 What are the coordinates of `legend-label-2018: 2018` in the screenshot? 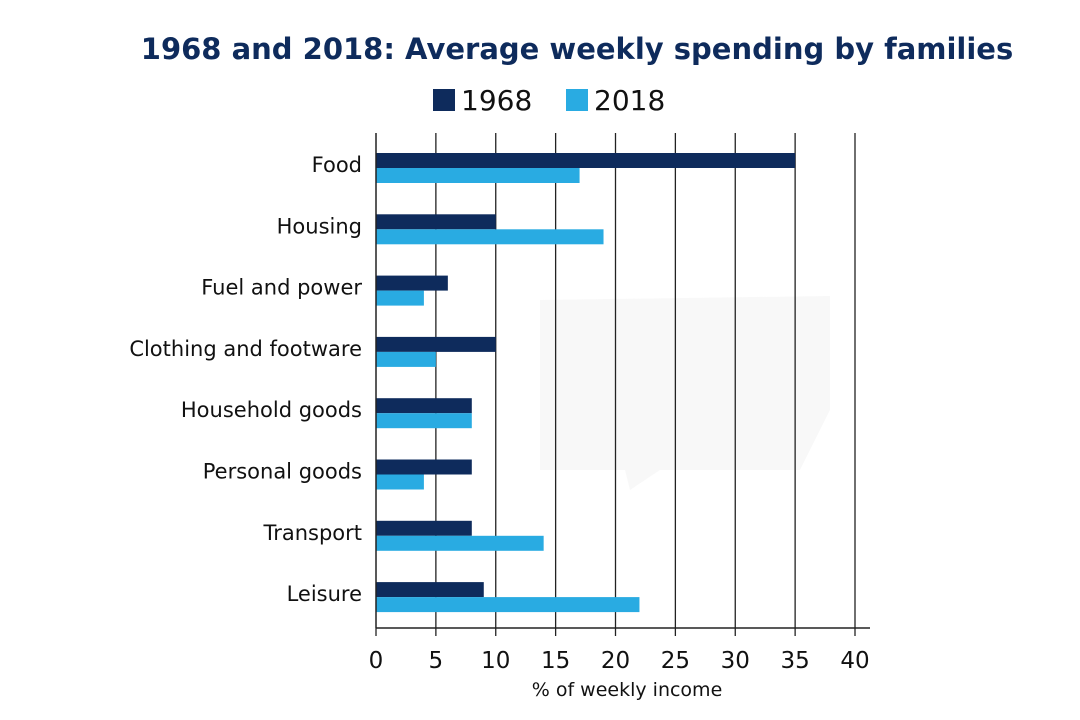 It's located at (629, 100).